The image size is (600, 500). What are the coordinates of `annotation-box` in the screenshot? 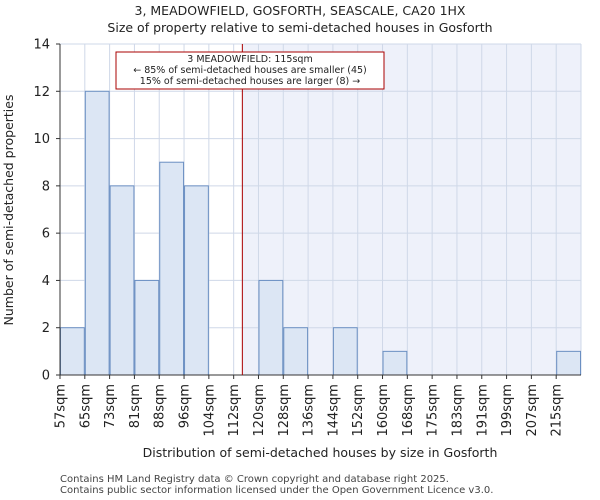 It's located at (250, 70).